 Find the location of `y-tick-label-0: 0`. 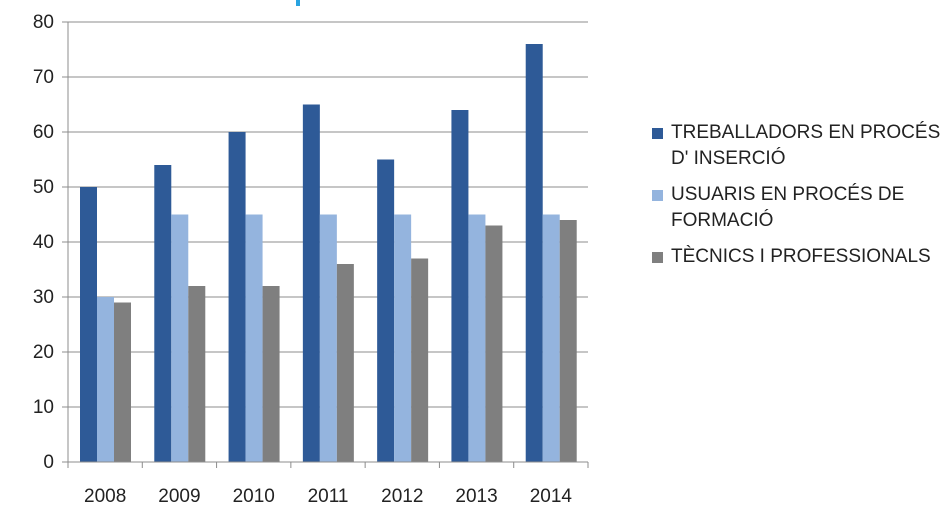

y-tick-label-0: 0 is located at coordinates (48, 462).